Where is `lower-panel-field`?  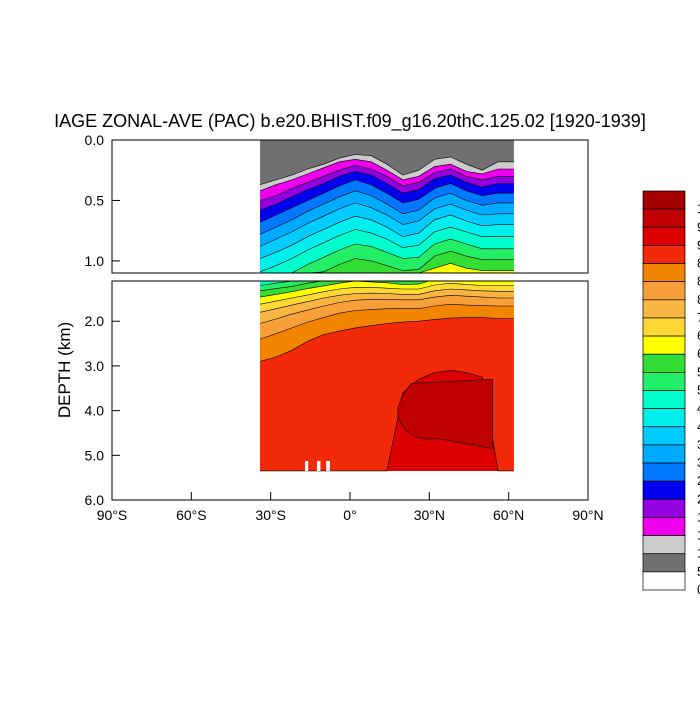 lower-panel-field is located at coordinates (424, 390).